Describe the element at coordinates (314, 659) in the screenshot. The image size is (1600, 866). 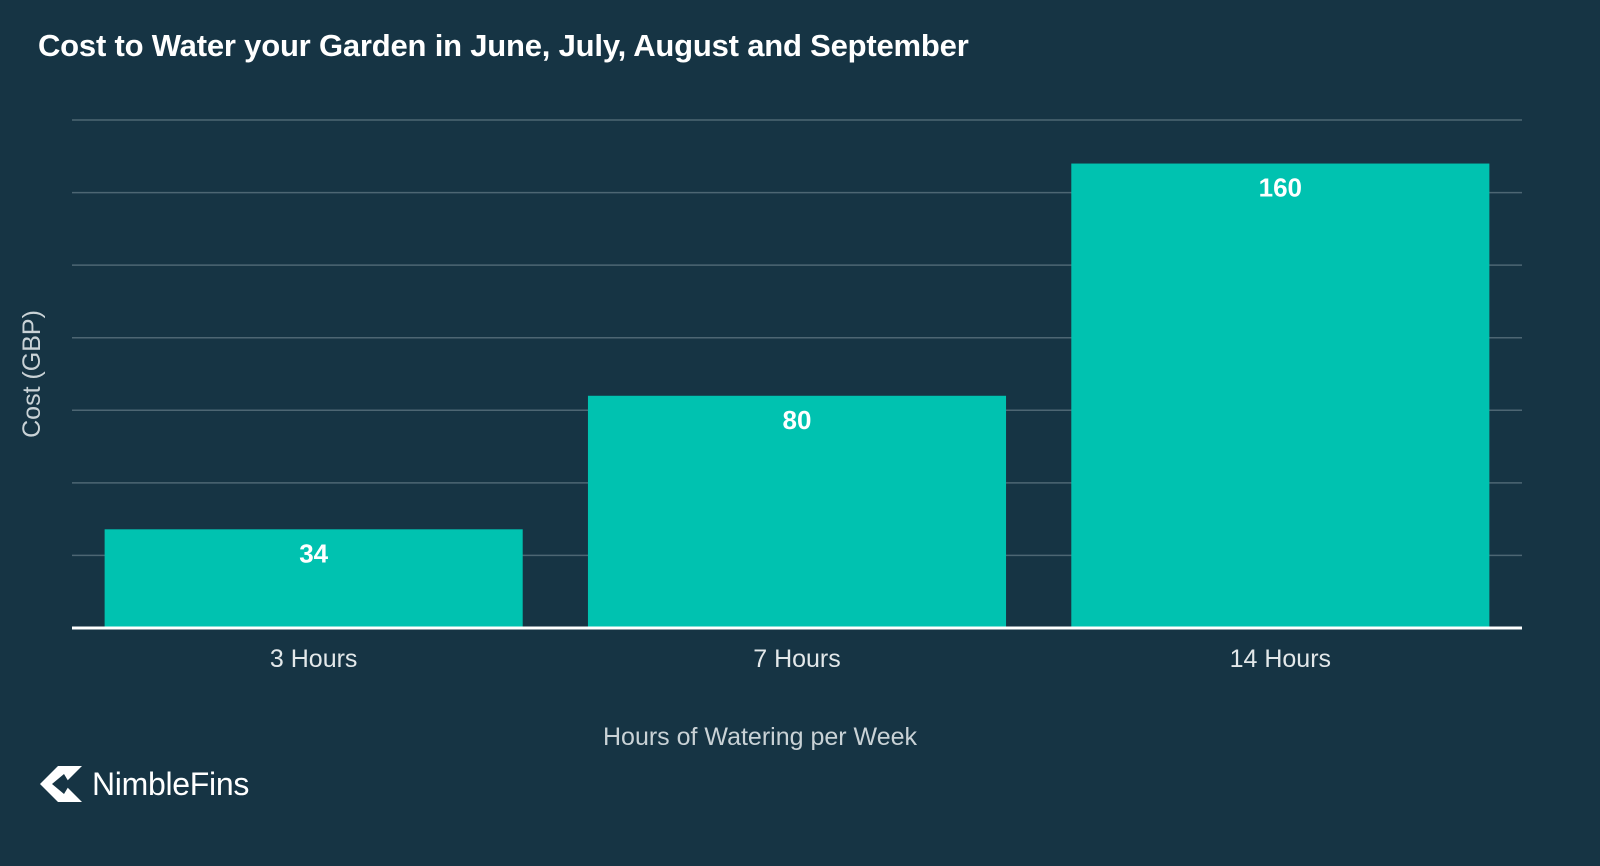
I see `x-tick-label: 3 Hours` at that location.